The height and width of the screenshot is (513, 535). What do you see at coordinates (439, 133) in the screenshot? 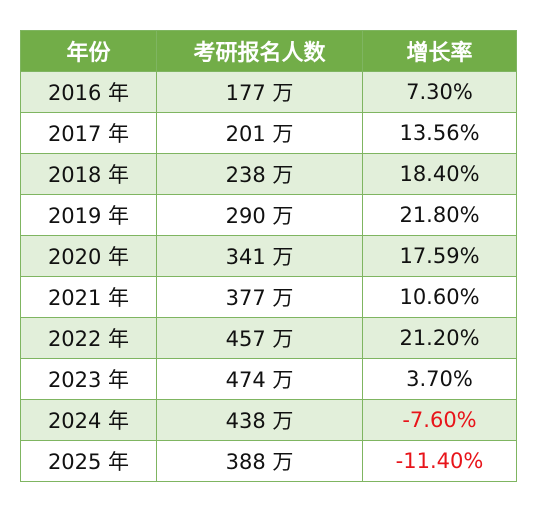
I see `cell-growth: 13.56%` at bounding box center [439, 133].